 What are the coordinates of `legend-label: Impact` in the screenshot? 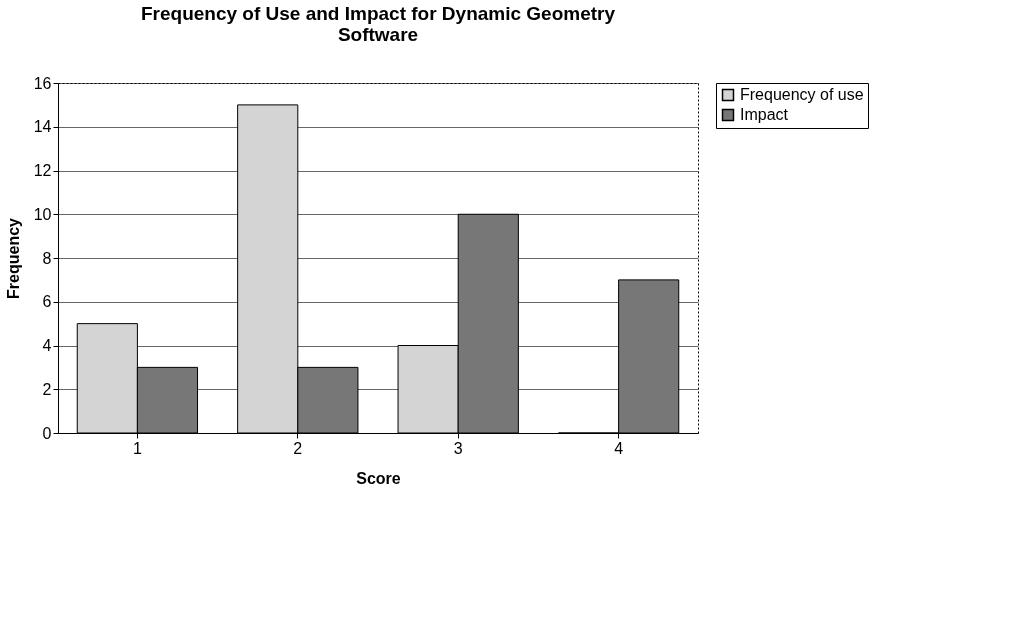 It's located at (764, 114).